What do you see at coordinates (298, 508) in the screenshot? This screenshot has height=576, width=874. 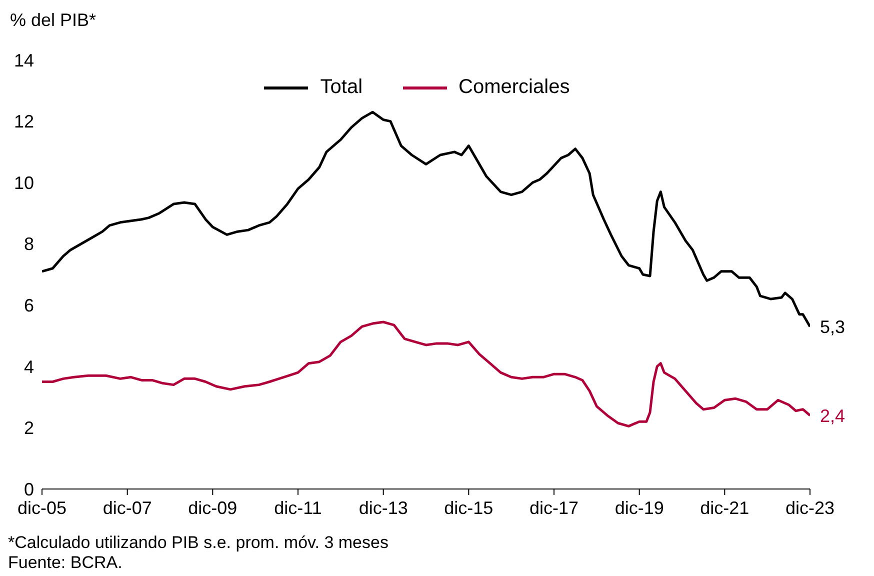 I see `x-tick-label: dic-11` at bounding box center [298, 508].